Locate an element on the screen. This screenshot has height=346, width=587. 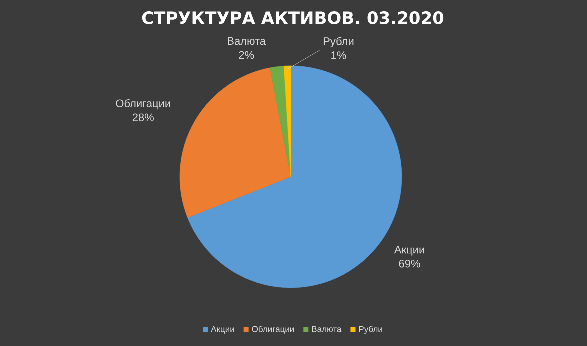
slice-label: Акции is located at coordinates (409, 251).